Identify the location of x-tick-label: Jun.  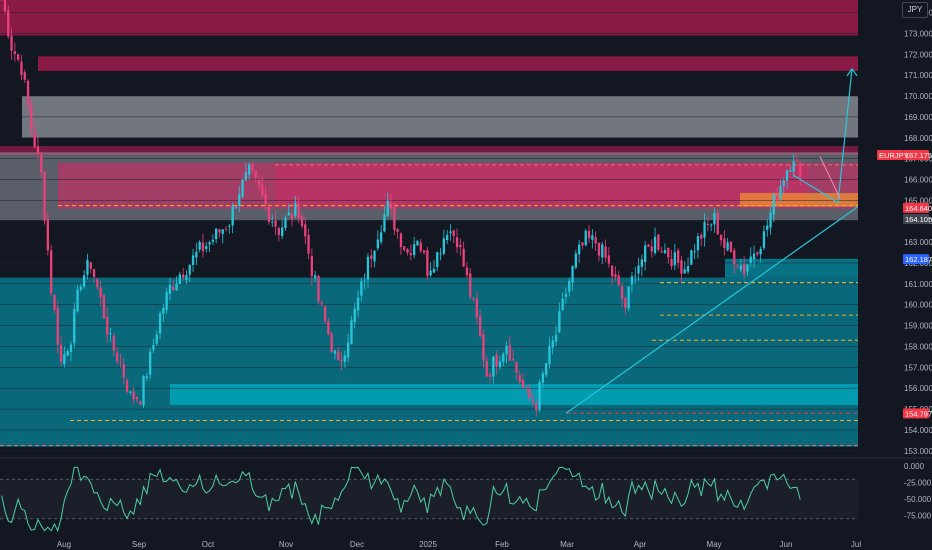
(786, 544).